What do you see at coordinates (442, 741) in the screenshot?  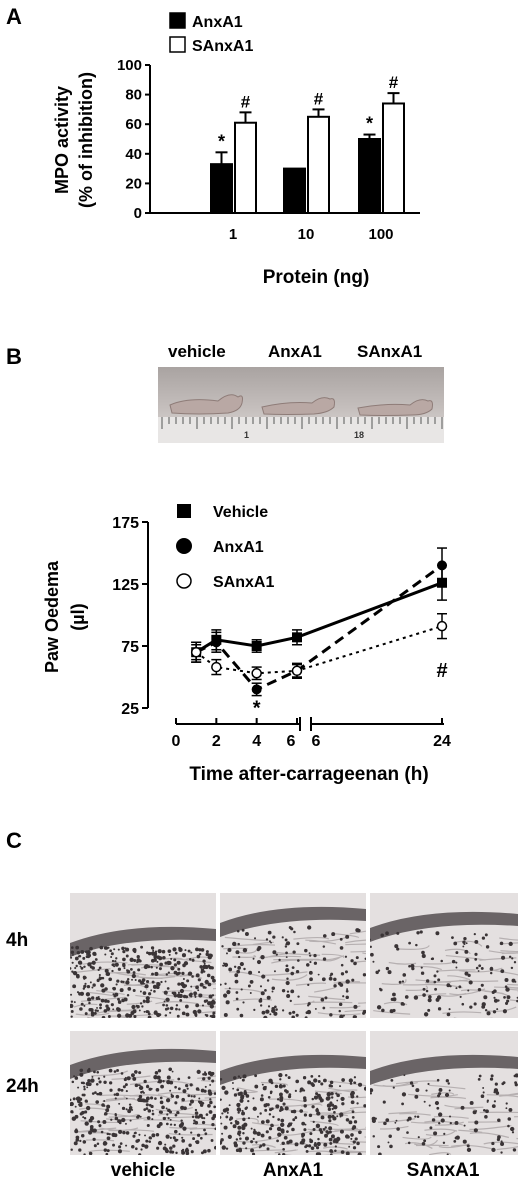 I see `line-x-tick-label: 24` at bounding box center [442, 741].